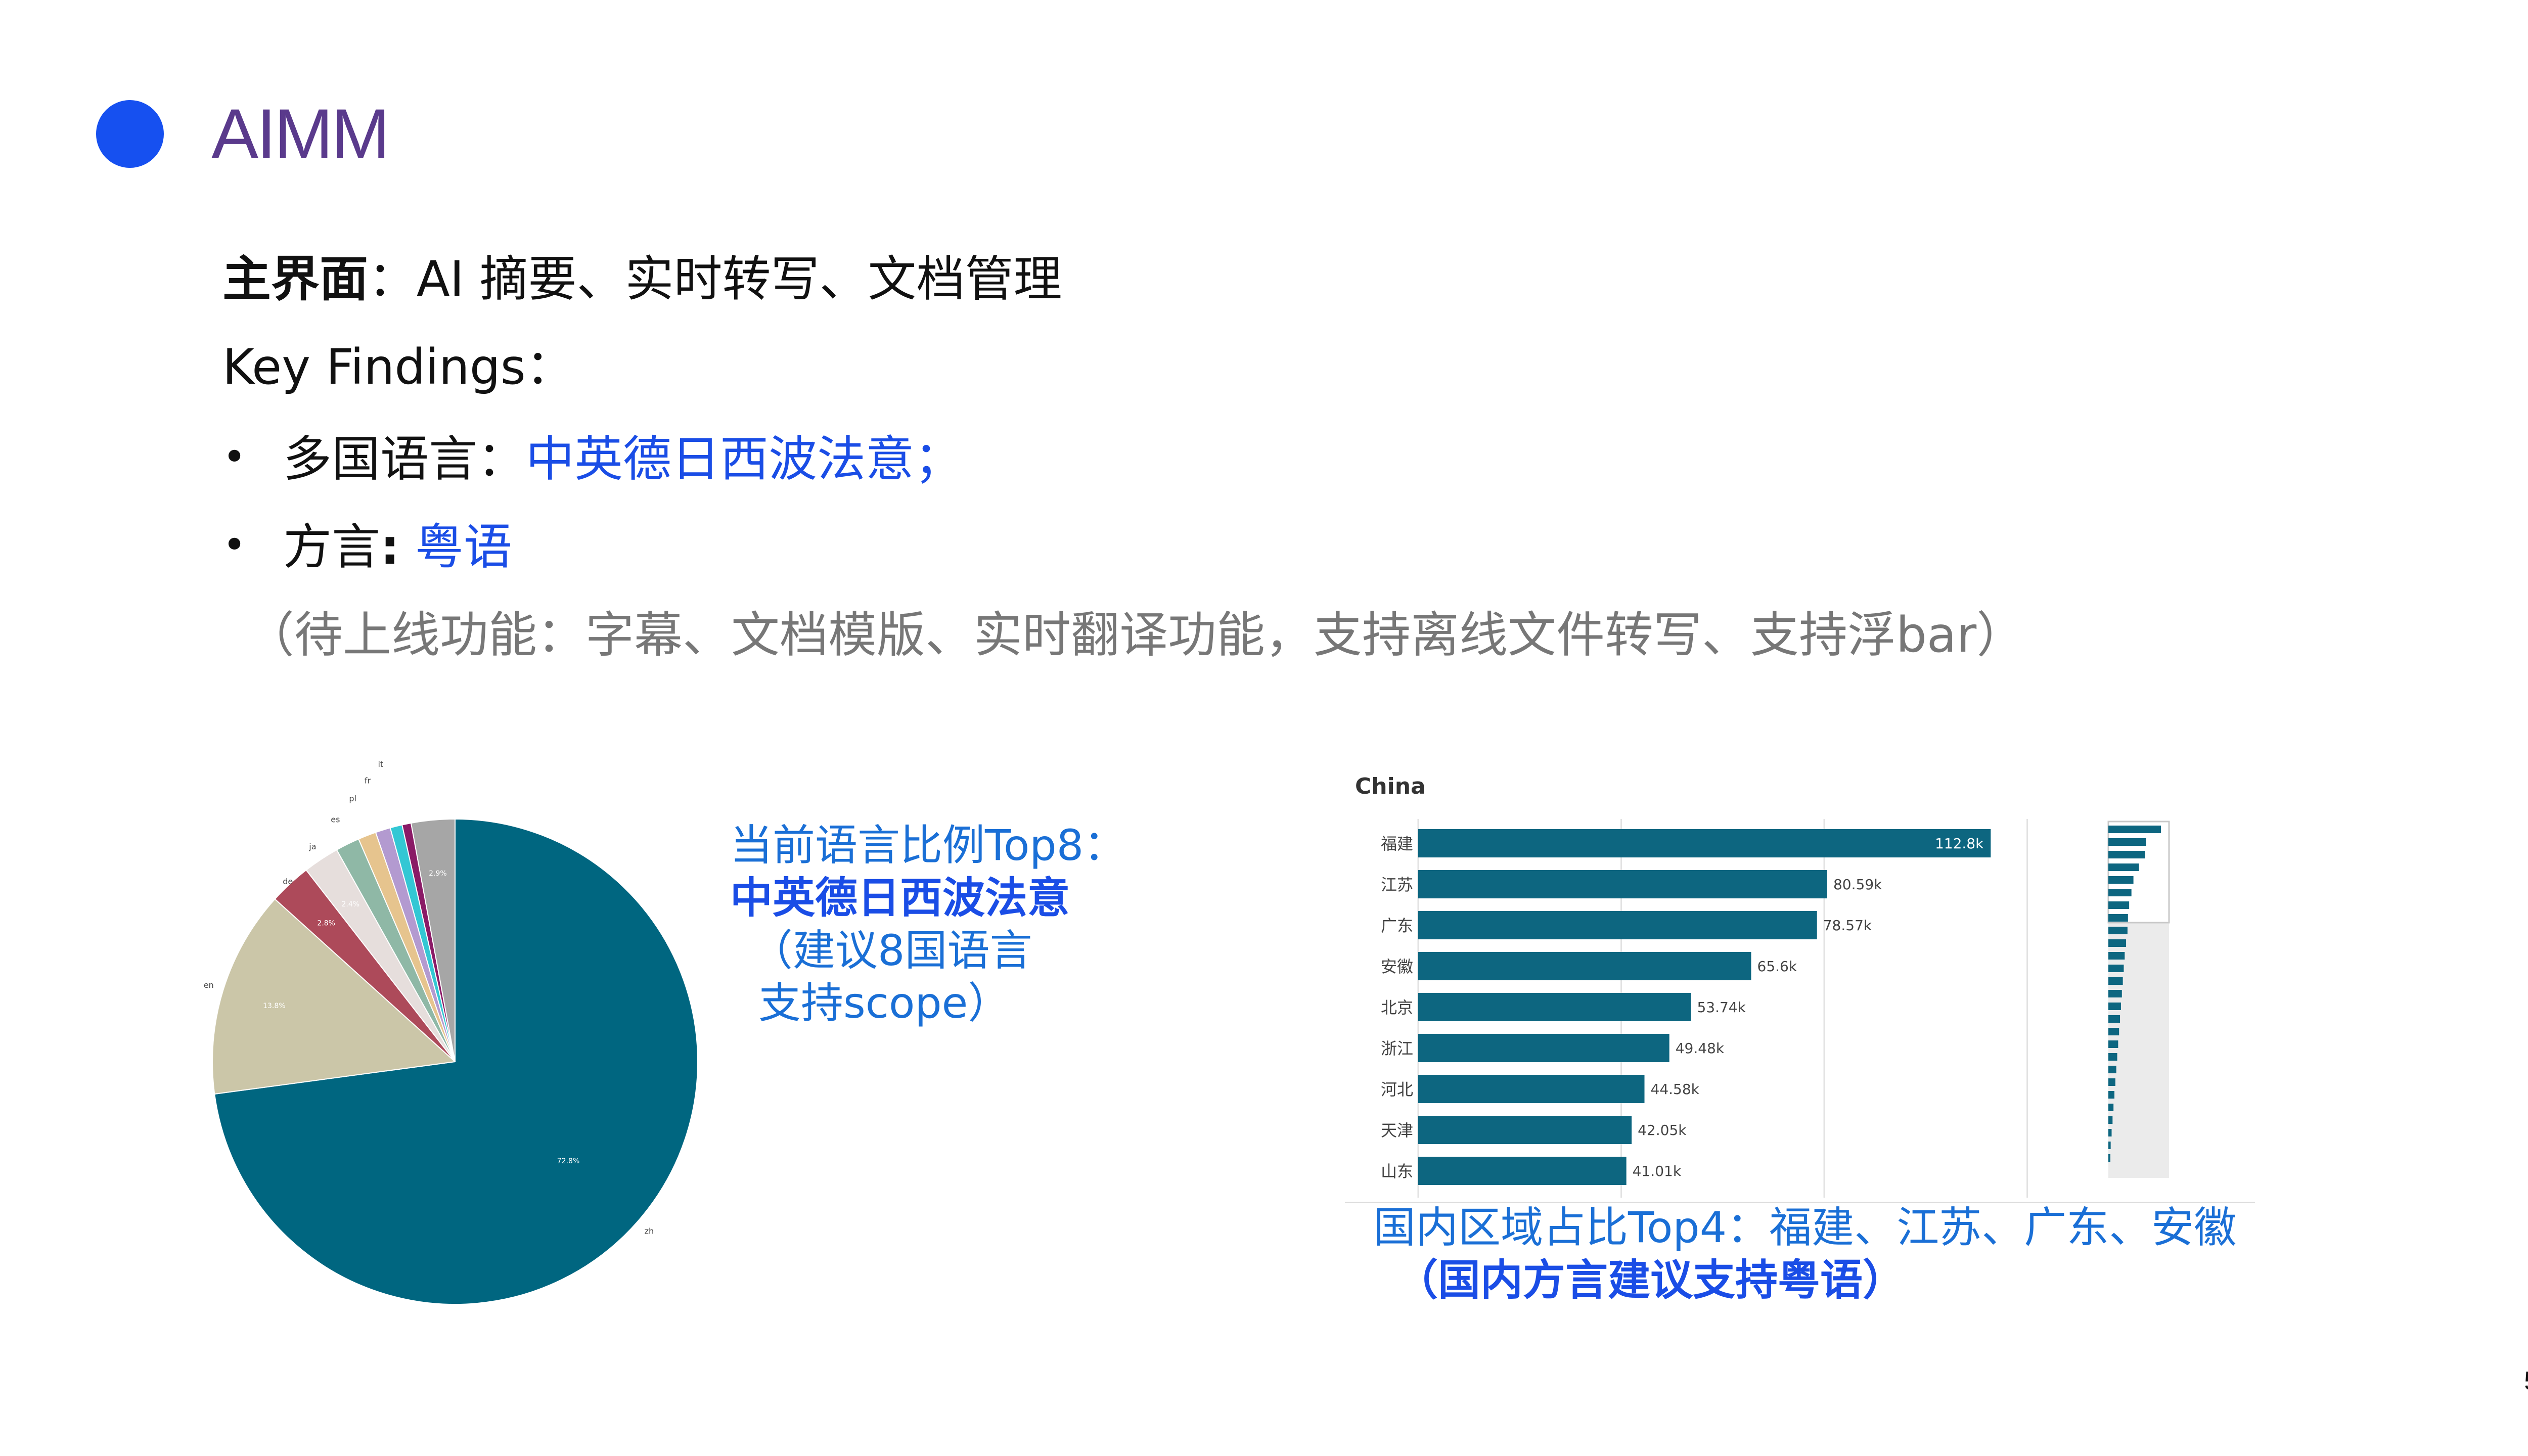 This screenshot has height=1456, width=2528. I want to click on pie-data-label: 2.8%, so click(326, 924).